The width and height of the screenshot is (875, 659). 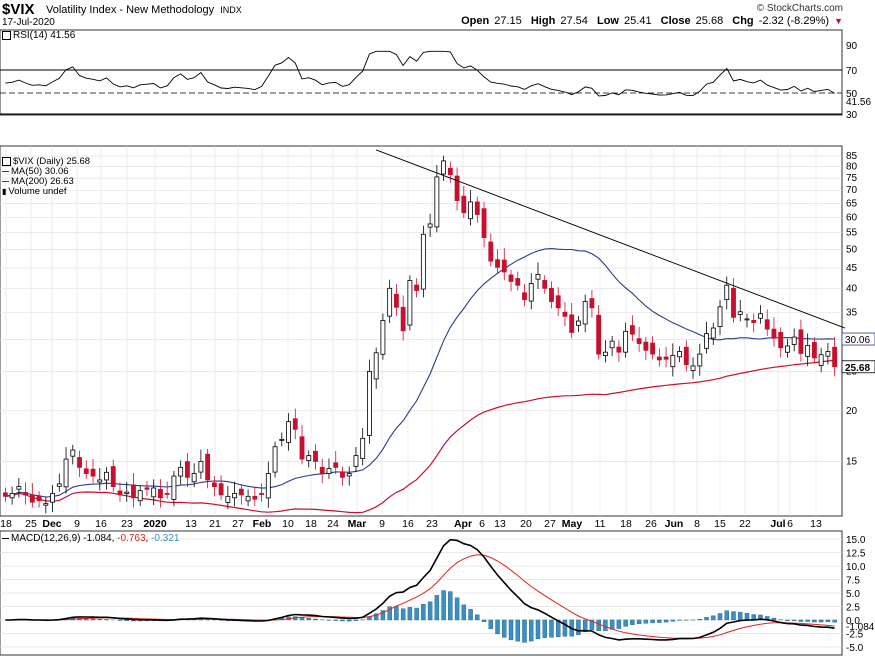 I want to click on price-legend-ma200: MA(200) 26.63, so click(x=46, y=182).